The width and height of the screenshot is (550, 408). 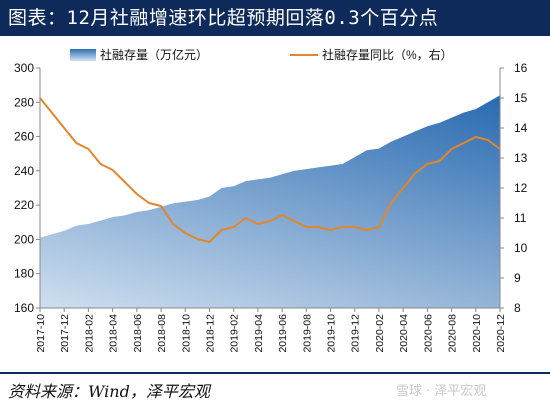 What do you see at coordinates (24, 137) in the screenshot?
I see `left-tick-label: 260` at bounding box center [24, 137].